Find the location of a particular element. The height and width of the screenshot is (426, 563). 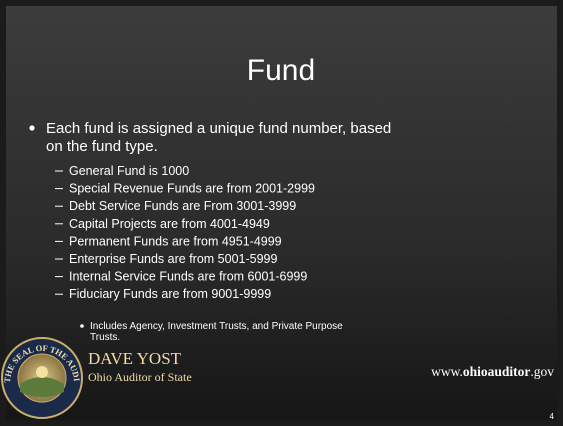

item-text: Fiduciary Funds are from 9001-9999 is located at coordinates (170, 294).